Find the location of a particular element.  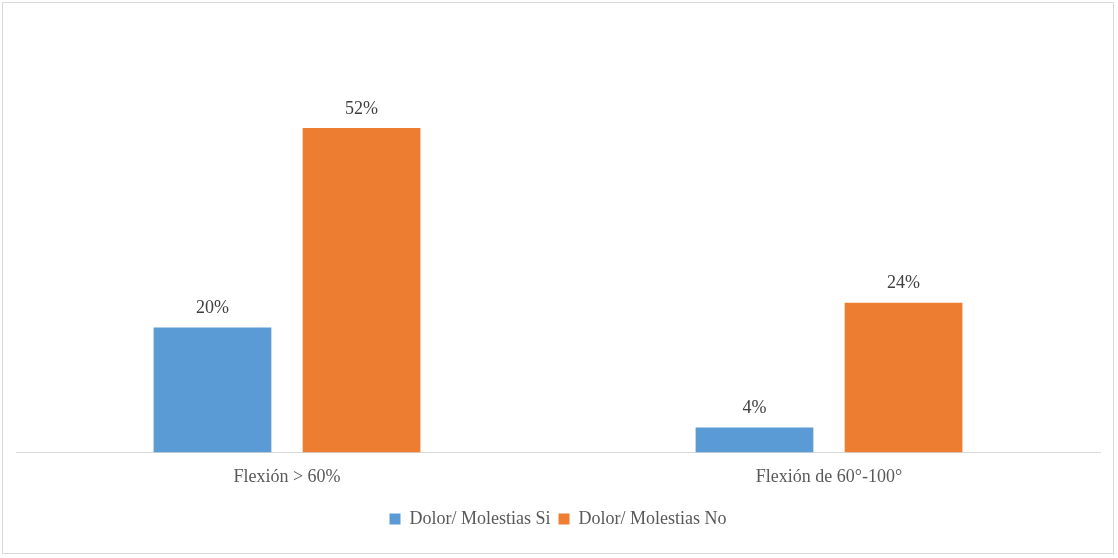

x-tick-label: Flexión > 60% is located at coordinates (287, 475).